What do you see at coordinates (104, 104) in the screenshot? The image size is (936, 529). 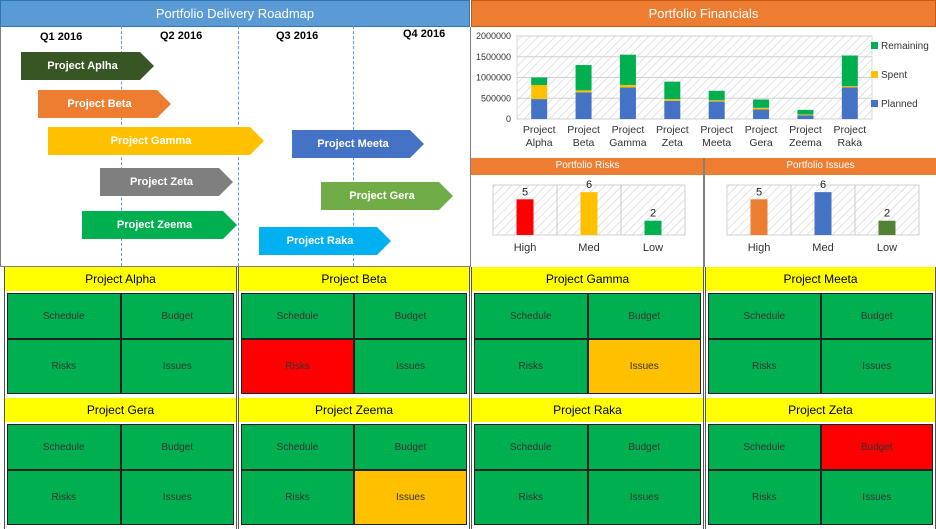 I see `roadmap-bar-beta: Project Beta` at bounding box center [104, 104].